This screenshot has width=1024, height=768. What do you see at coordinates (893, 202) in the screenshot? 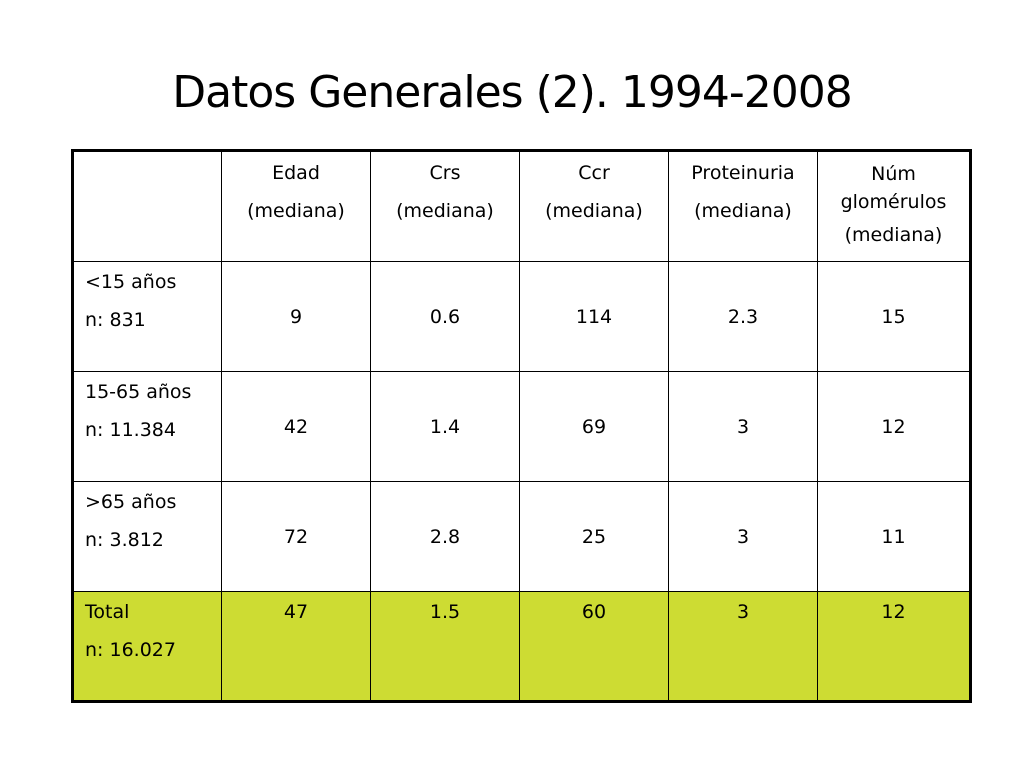
I see `header-label: glomérulos` at bounding box center [893, 202].